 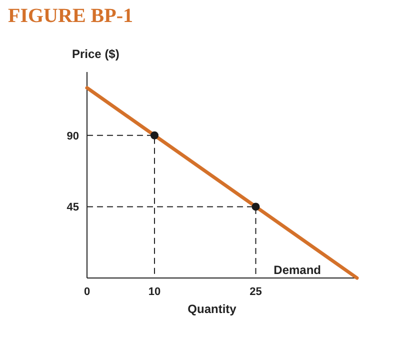 What do you see at coordinates (87, 292) in the screenshot?
I see `x-tick-label: 0` at bounding box center [87, 292].